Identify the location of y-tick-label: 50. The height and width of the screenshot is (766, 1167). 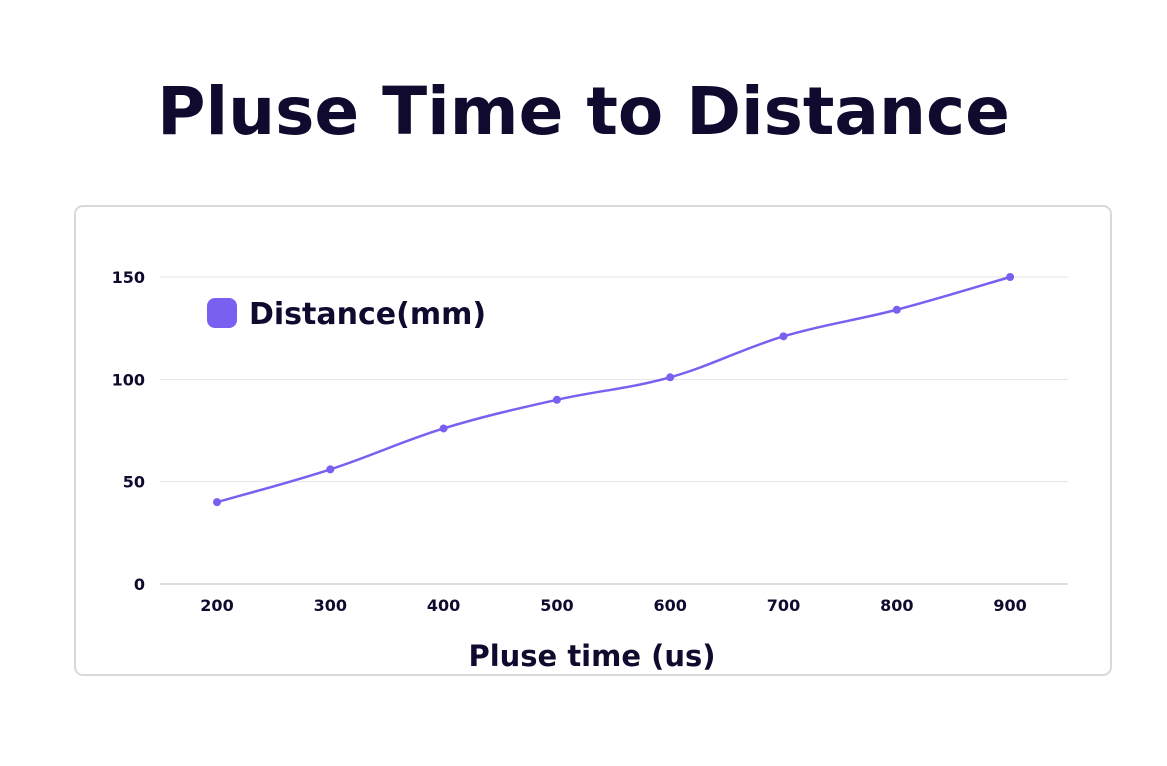
(134, 482).